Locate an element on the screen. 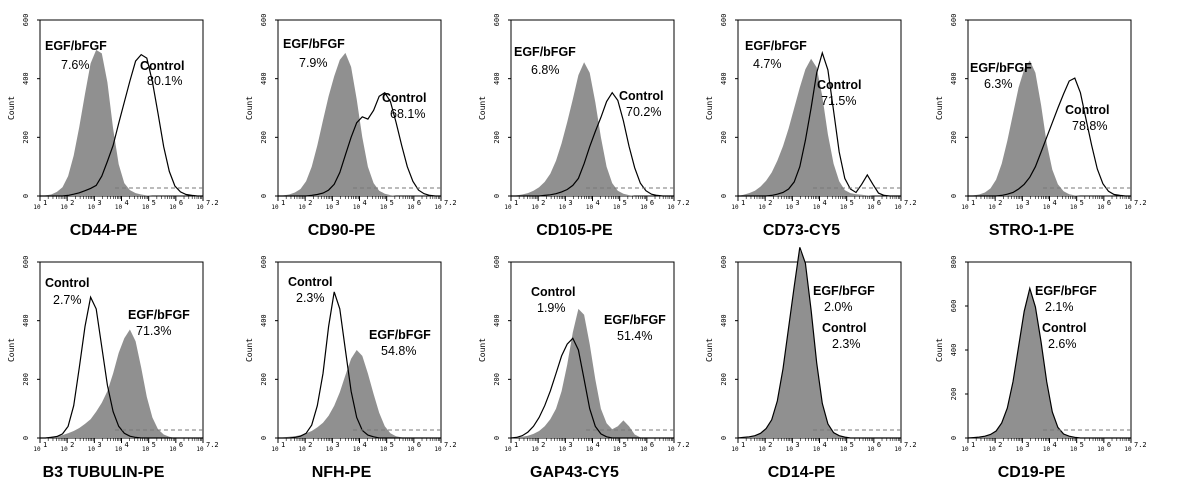 This screenshot has height=499, width=1200. annotation-percent: 6.8% is located at coordinates (545, 70).